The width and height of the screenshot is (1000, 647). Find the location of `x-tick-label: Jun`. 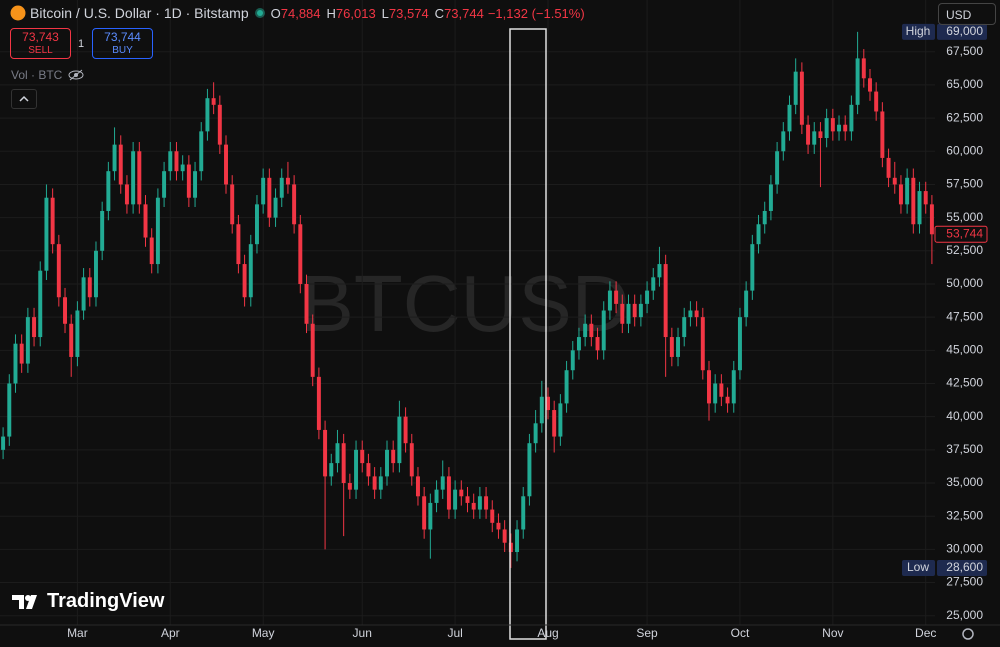

x-tick-label: Jun is located at coordinates (362, 633).